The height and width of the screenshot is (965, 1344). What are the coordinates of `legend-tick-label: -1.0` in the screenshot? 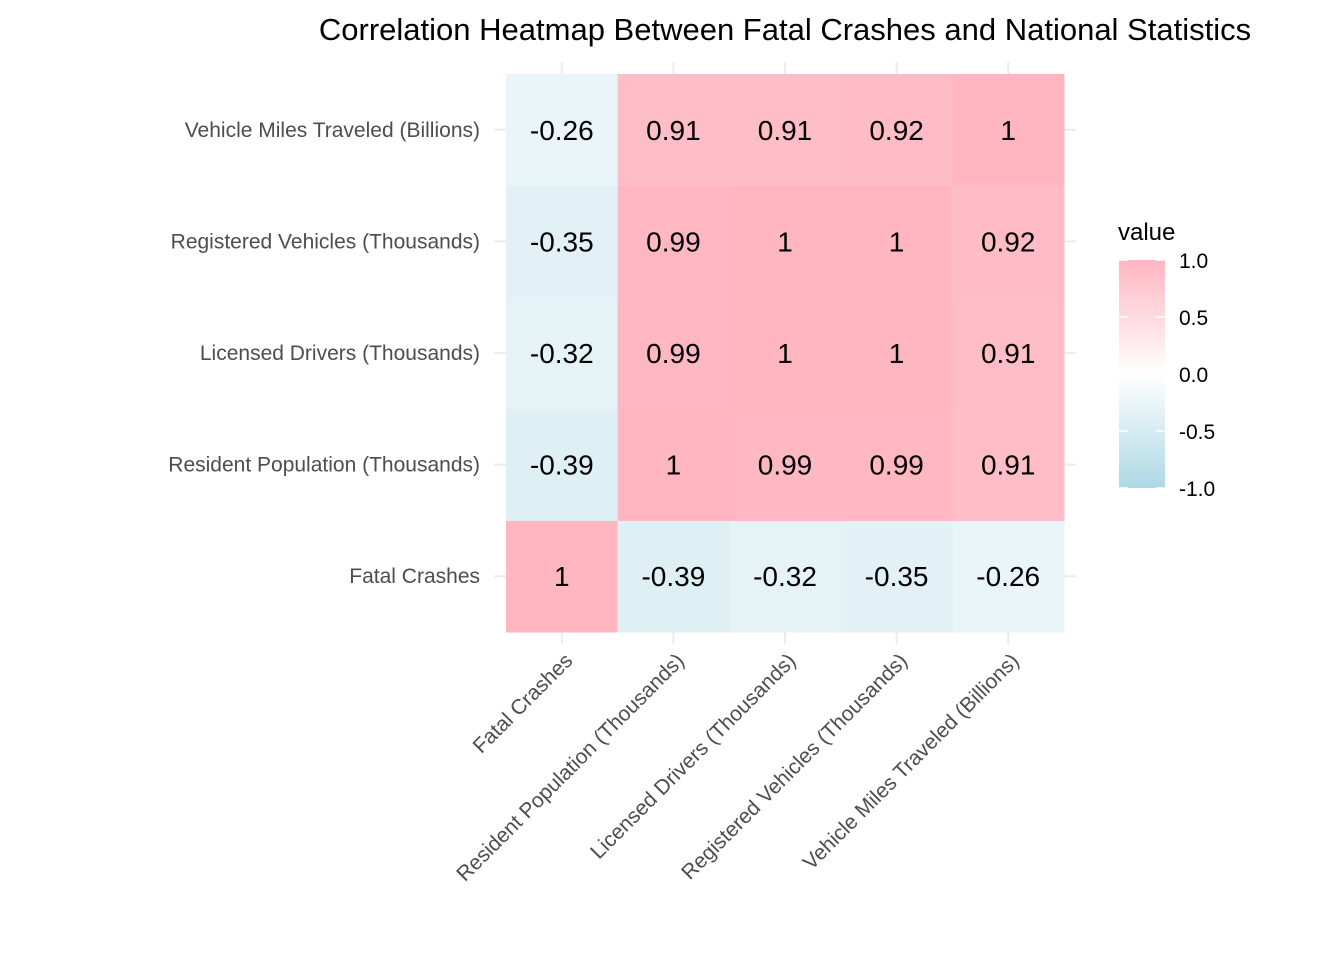 It's located at (1197, 489).